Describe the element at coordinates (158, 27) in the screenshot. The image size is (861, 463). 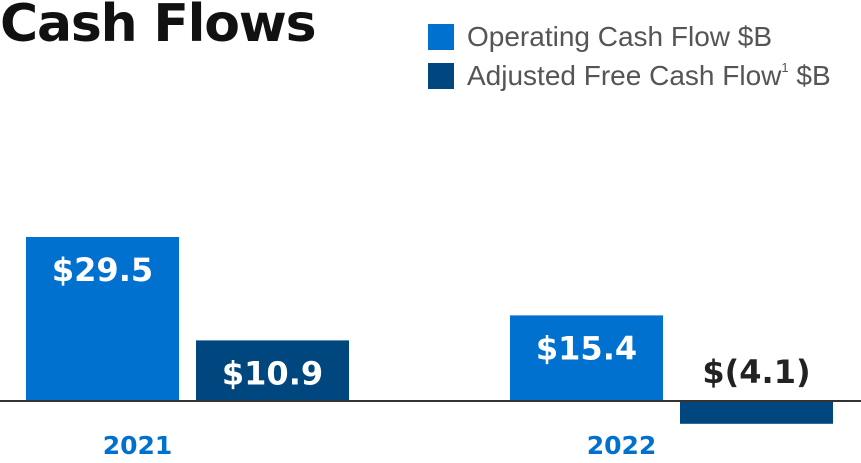
I see `chart-title: Cash Flows` at that location.